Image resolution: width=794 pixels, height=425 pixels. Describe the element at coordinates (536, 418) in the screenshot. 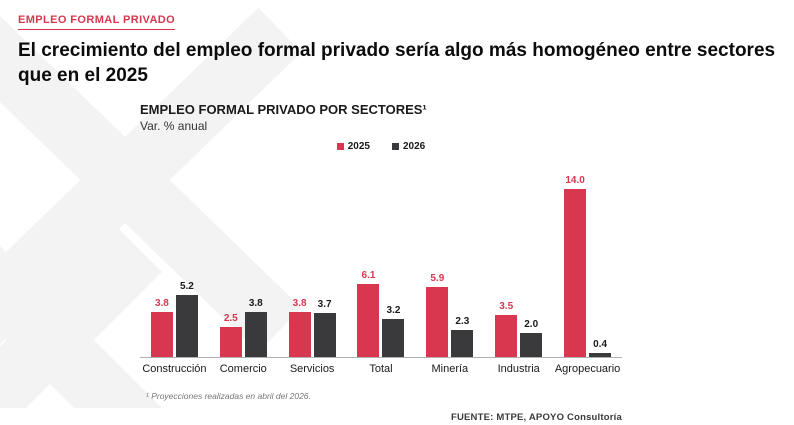

I see `source-text: FUENTE: MTPE, APOYO Consultoría` at that location.